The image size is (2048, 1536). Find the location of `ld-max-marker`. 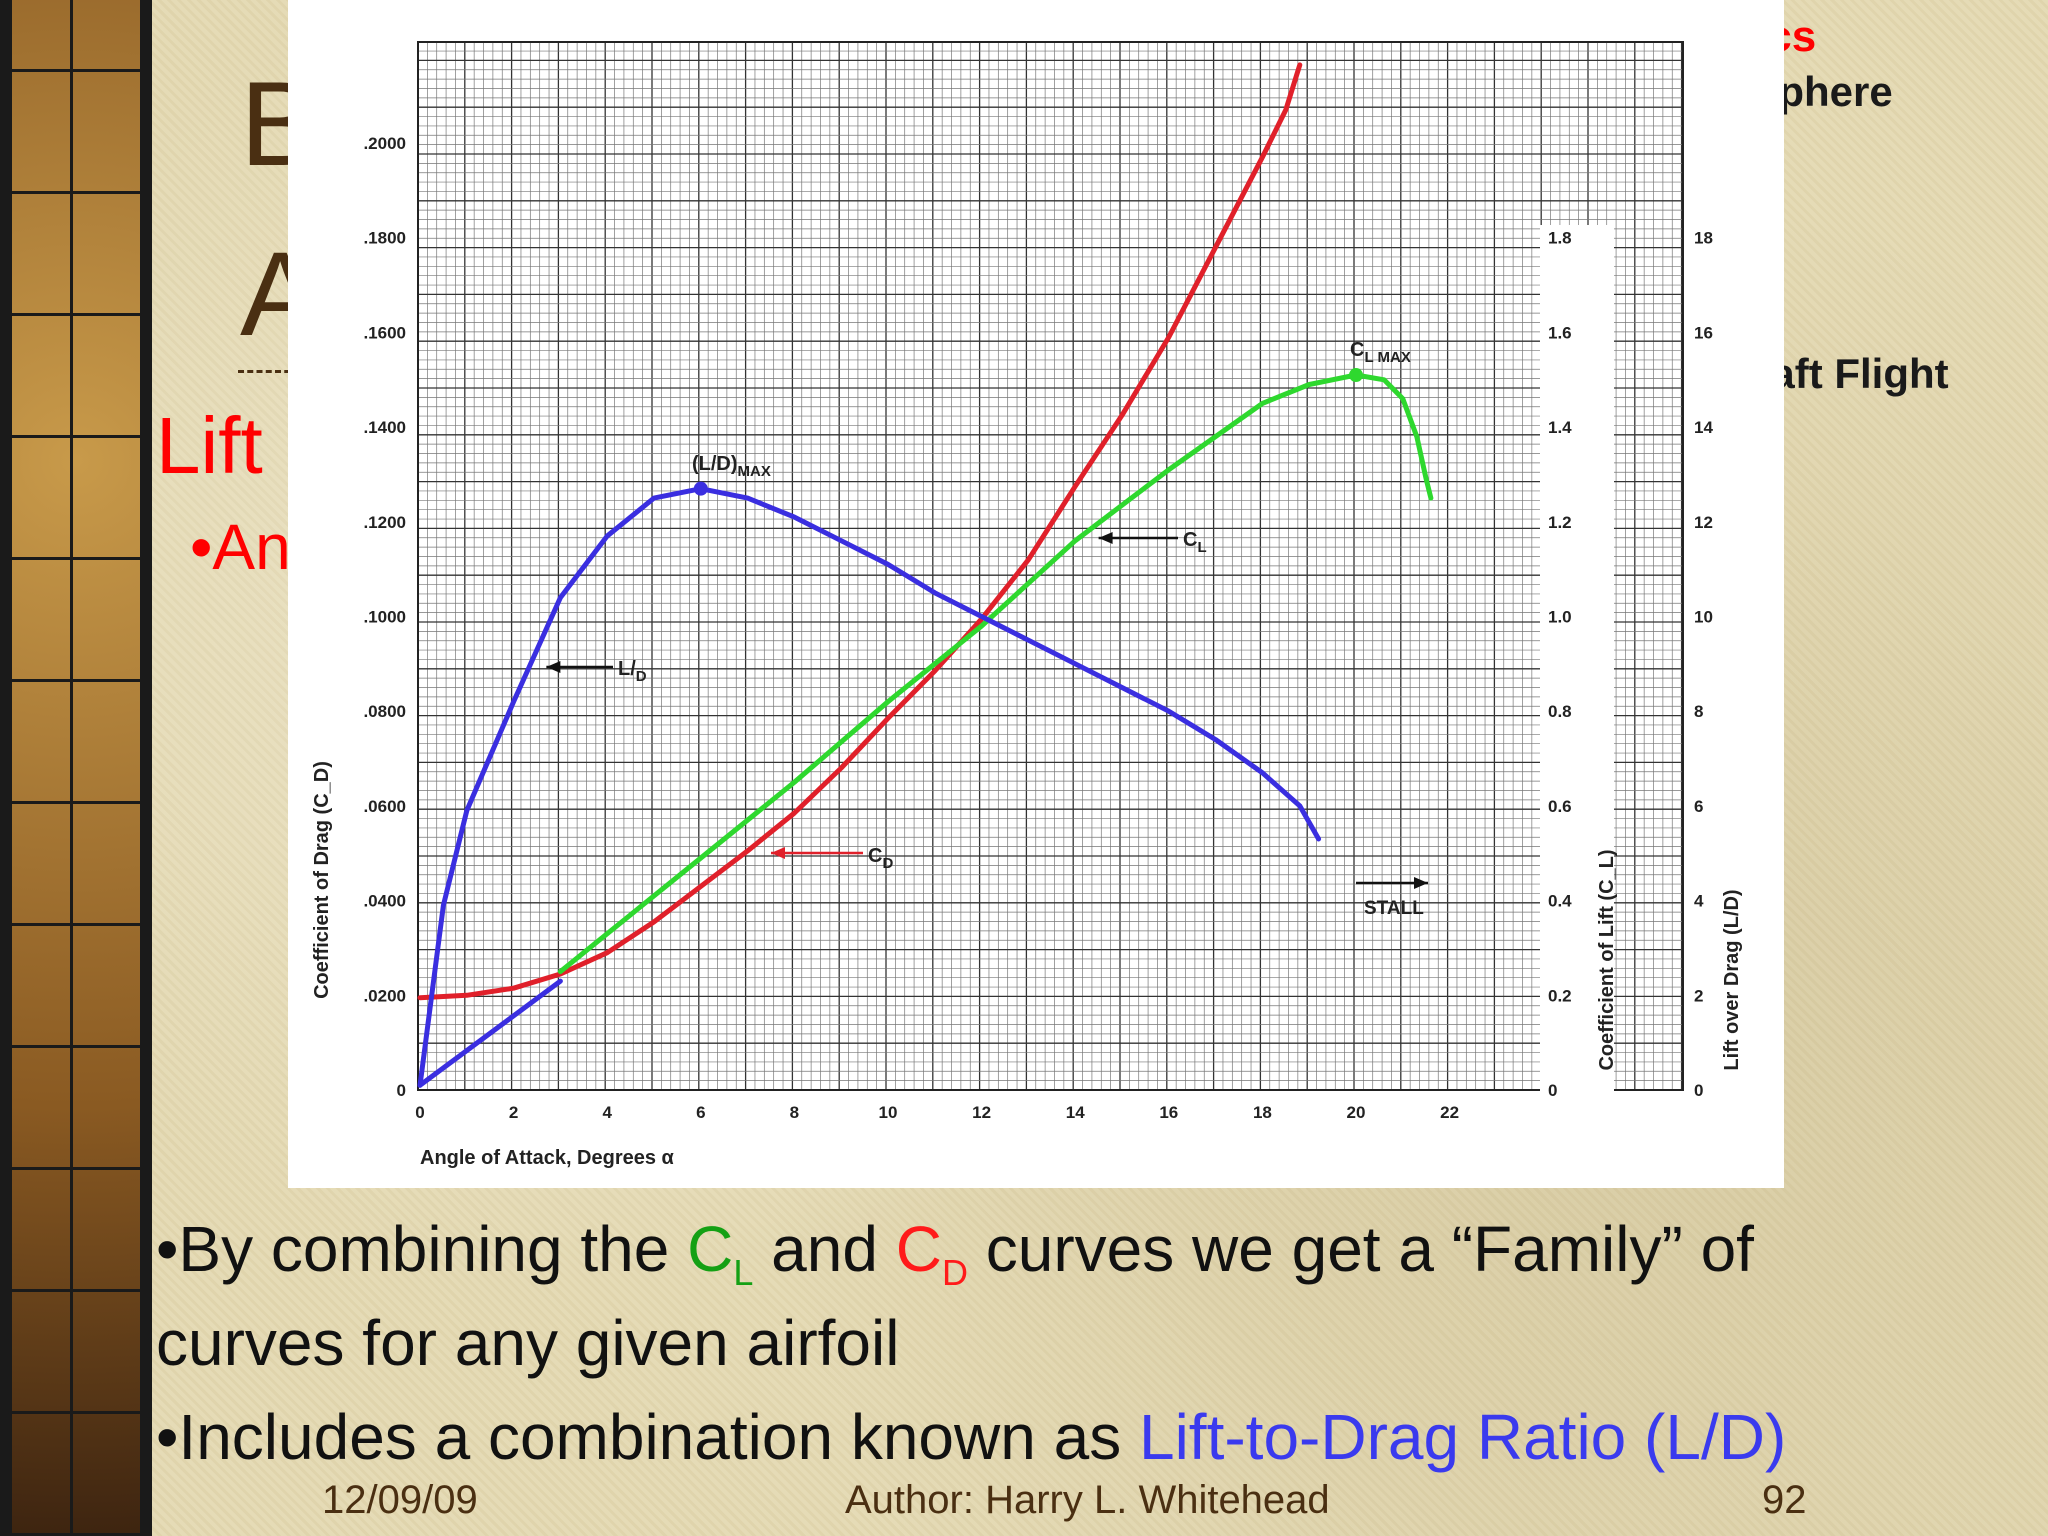

ld-max-marker is located at coordinates (700, 488).